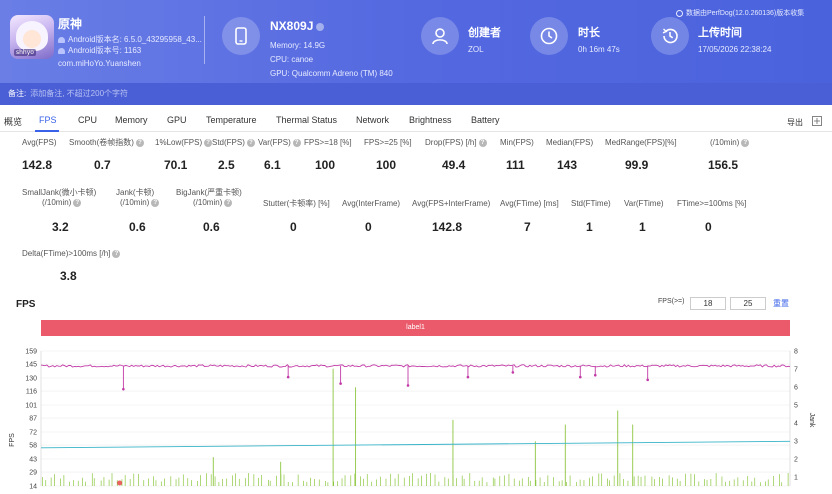 This screenshot has height=494, width=832. Describe the element at coordinates (456, 155) in the screenshot. I see `stat-drop: Drop(FPS) [/h]? 49.4` at that location.